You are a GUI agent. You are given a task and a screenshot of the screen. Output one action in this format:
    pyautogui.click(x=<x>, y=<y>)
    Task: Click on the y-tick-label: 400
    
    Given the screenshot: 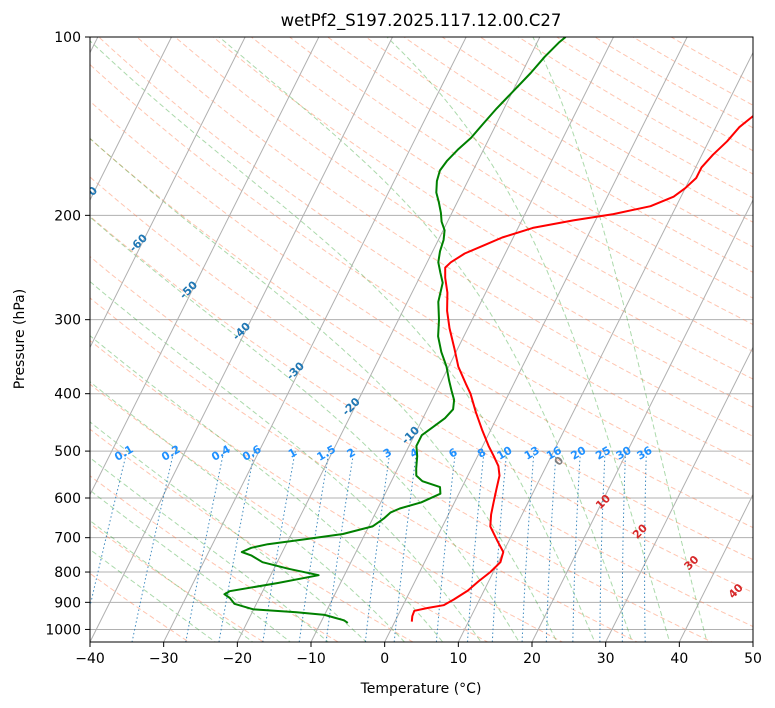 What is the action you would take?
    pyautogui.click(x=67, y=395)
    